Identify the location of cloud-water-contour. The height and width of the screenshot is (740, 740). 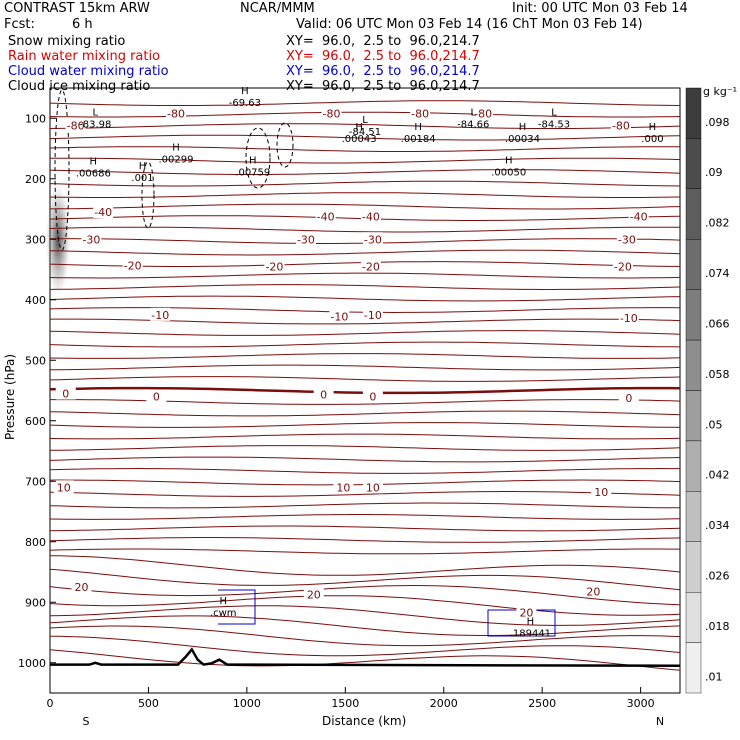
(237, 607).